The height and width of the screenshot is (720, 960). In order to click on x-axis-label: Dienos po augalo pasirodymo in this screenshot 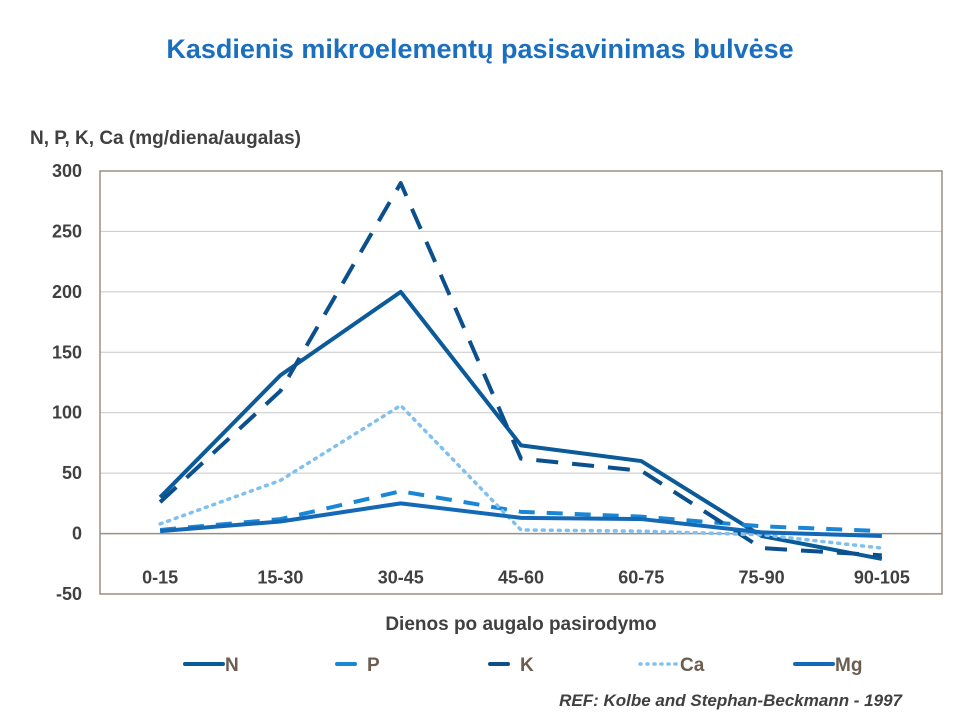, I will do `click(521, 624)`.